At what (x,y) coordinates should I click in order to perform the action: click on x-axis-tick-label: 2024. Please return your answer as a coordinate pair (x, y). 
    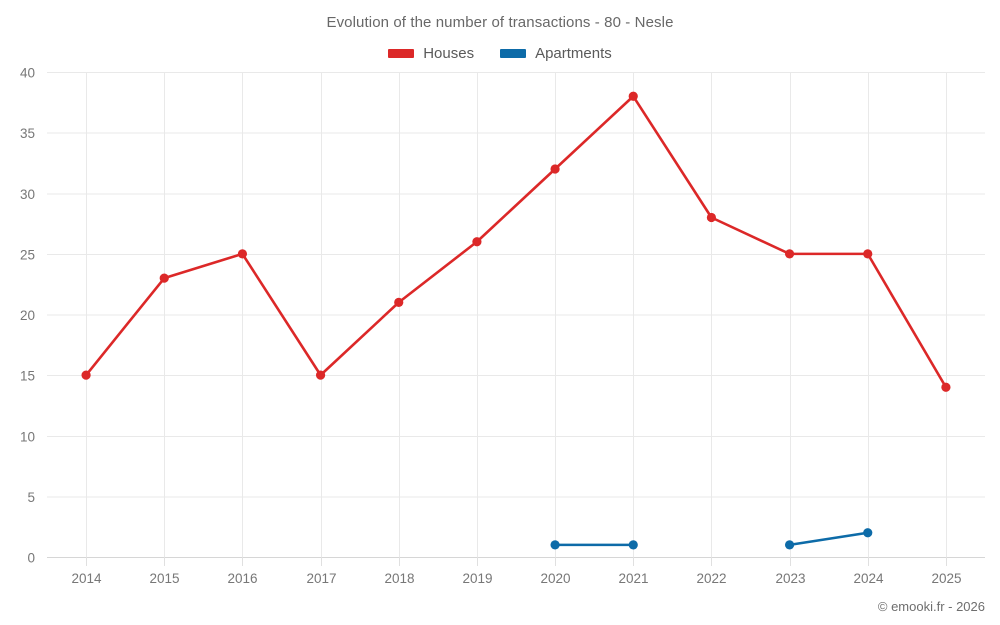
    Looking at the image, I should click on (868, 578).